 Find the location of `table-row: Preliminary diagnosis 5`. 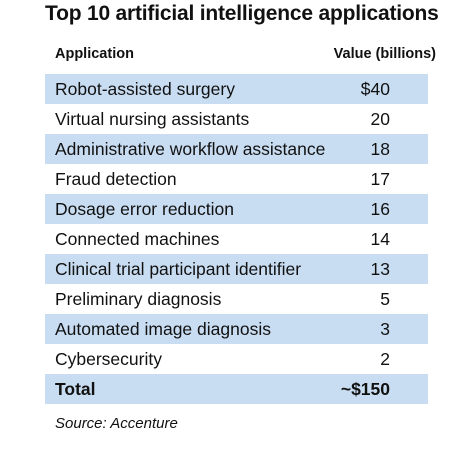

table-row: Preliminary diagnosis 5 is located at coordinates (236, 299).